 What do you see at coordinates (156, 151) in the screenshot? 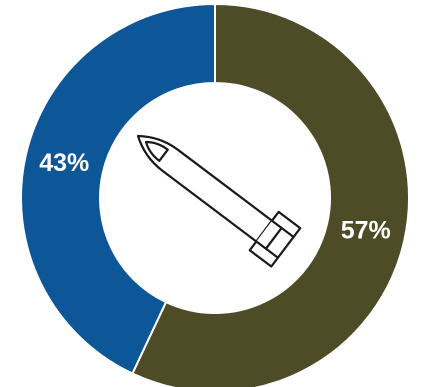
I see `rocket-nose` at bounding box center [156, 151].